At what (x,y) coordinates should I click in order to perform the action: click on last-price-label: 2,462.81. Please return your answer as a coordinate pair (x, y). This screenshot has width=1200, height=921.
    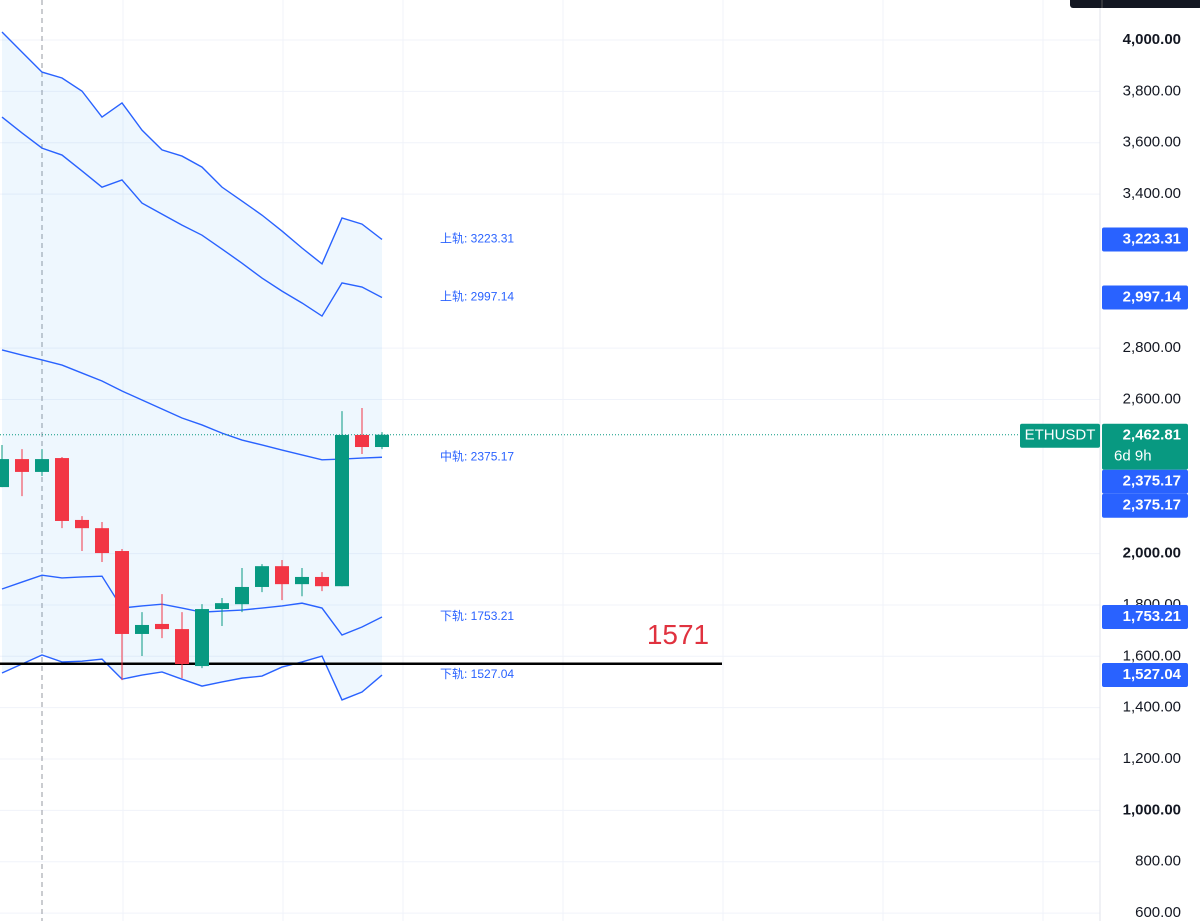
    Looking at the image, I should click on (1152, 435).